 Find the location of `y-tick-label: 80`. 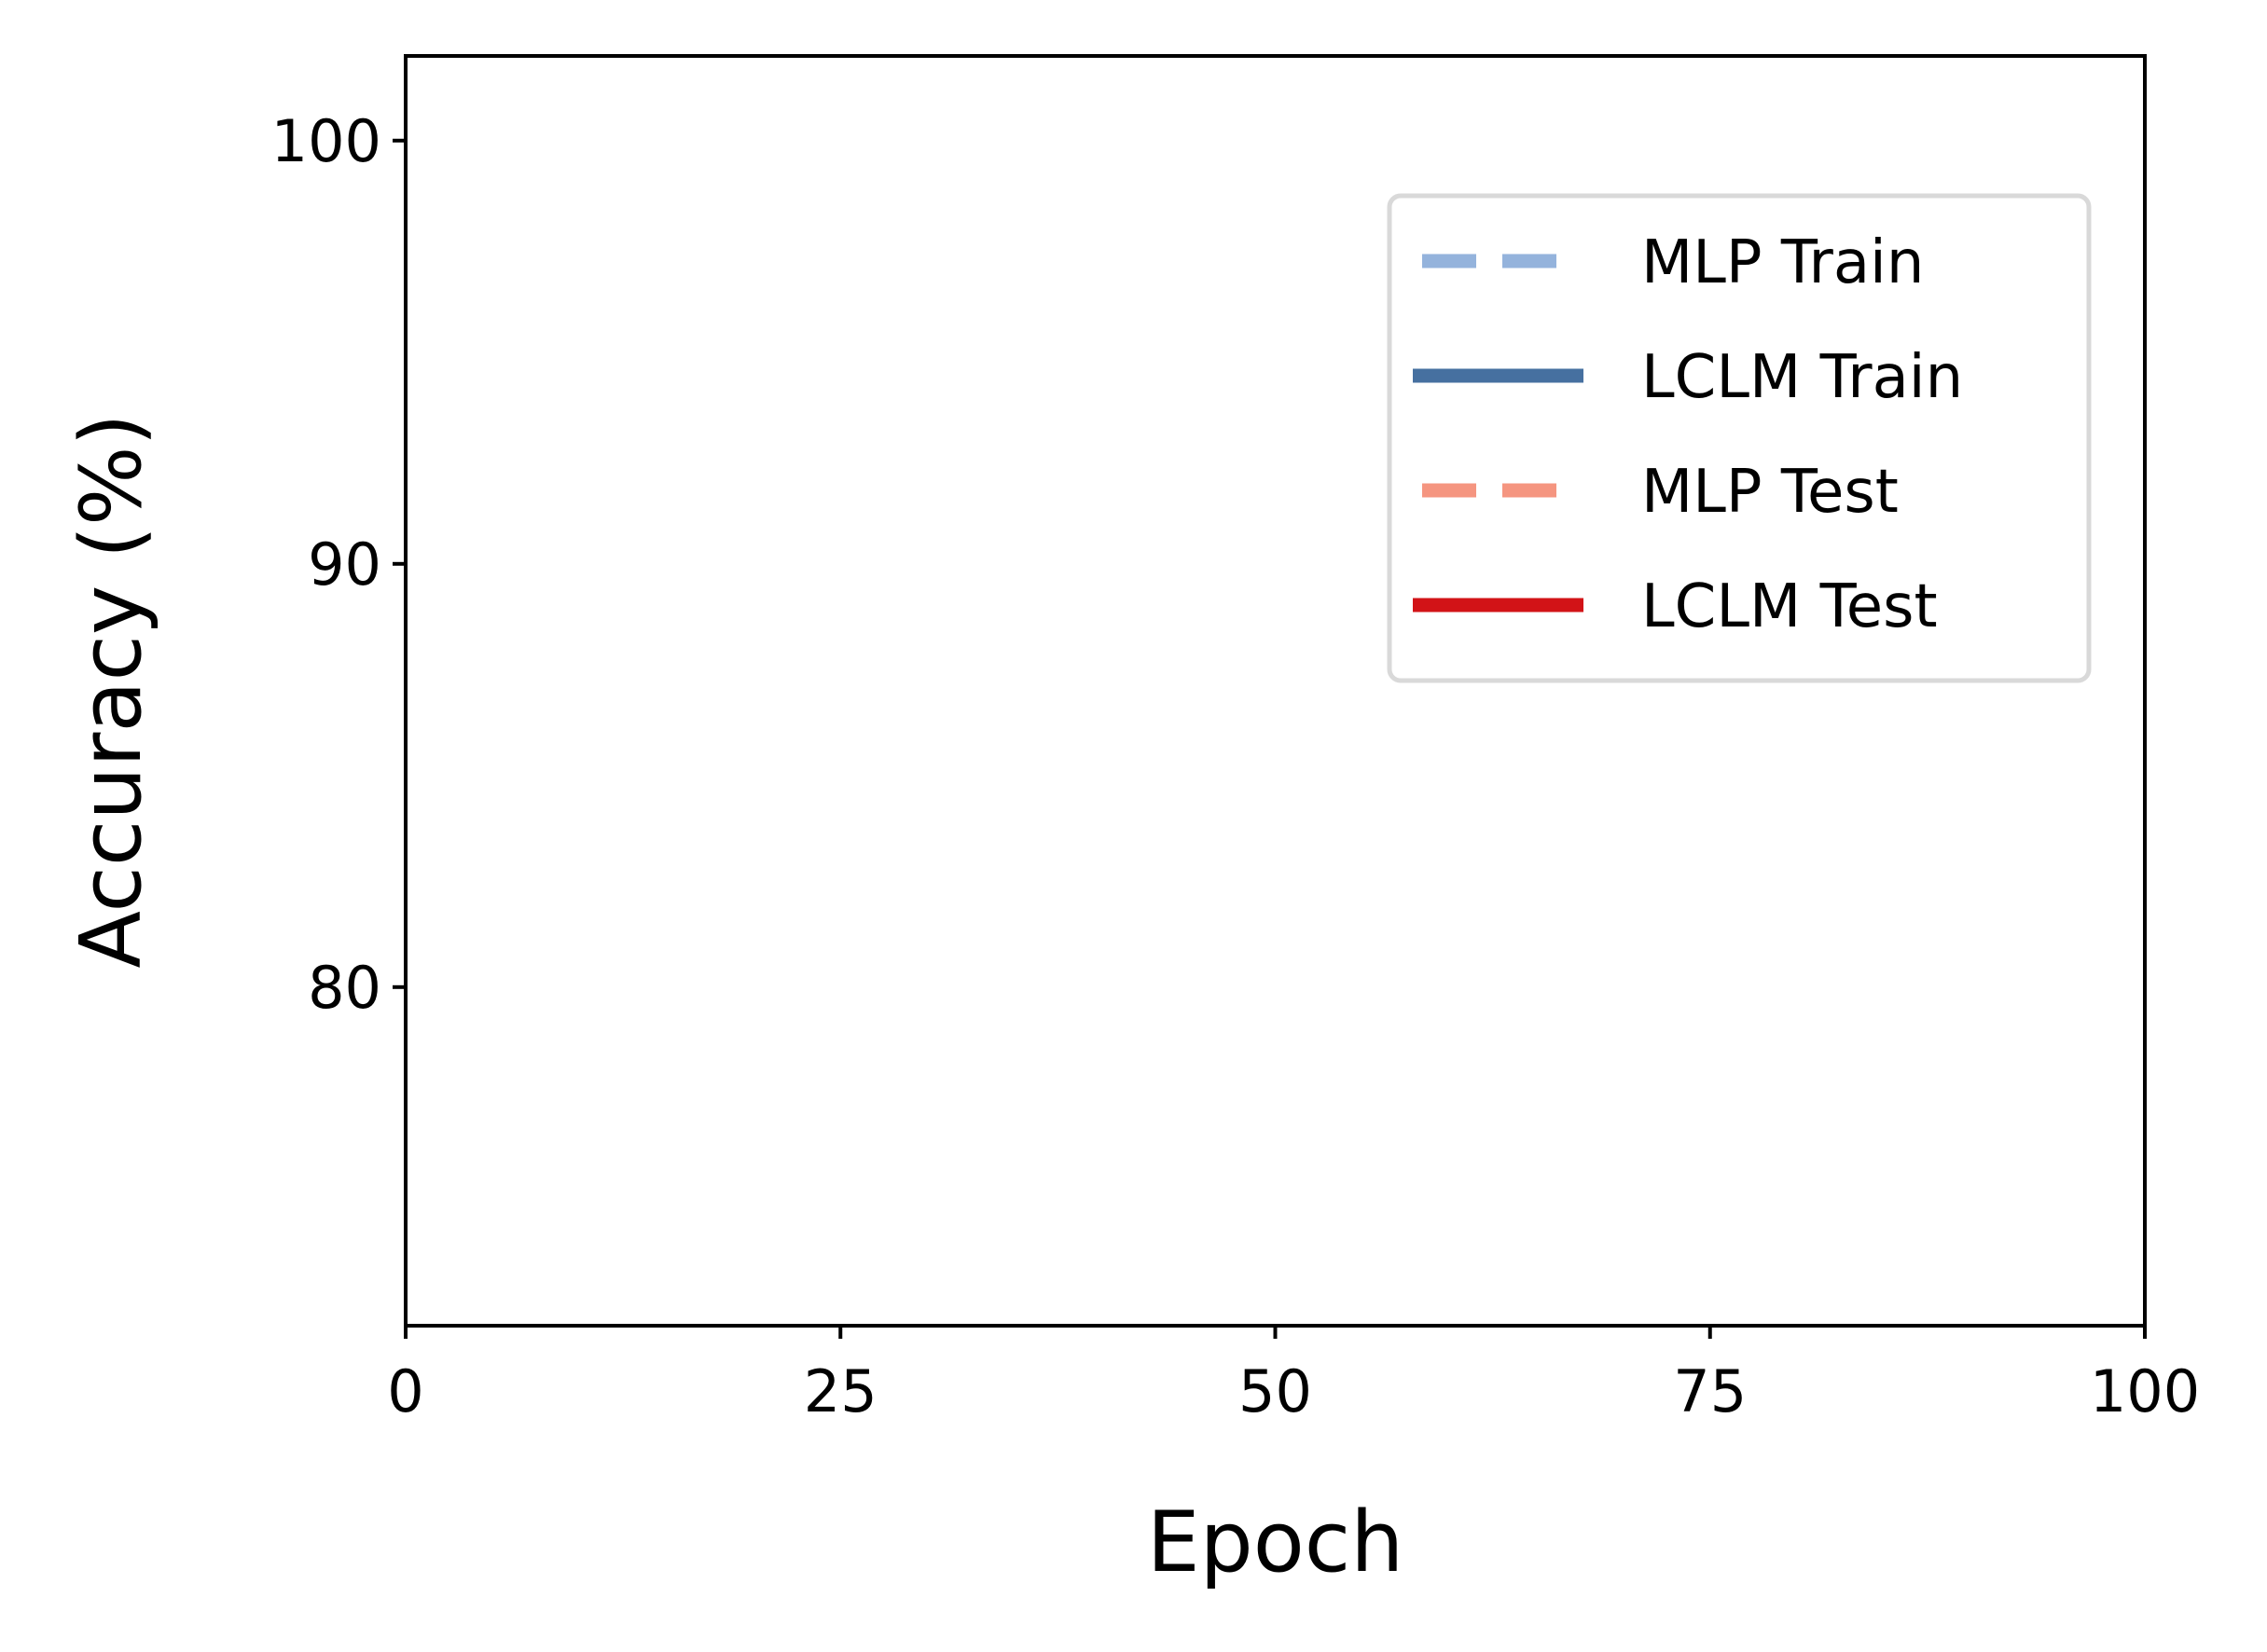

y-tick-label: 80 is located at coordinates (344, 988).